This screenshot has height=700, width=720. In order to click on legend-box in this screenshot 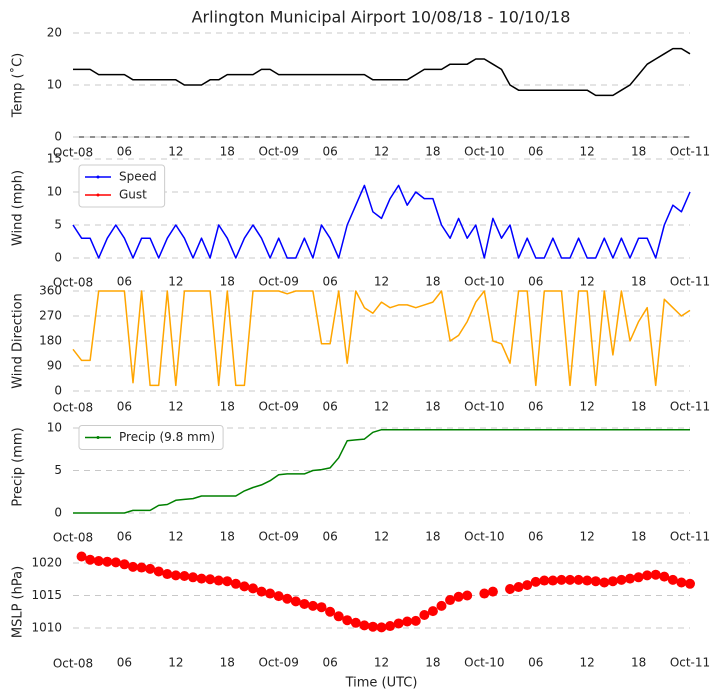, I will do `click(151, 437)`.